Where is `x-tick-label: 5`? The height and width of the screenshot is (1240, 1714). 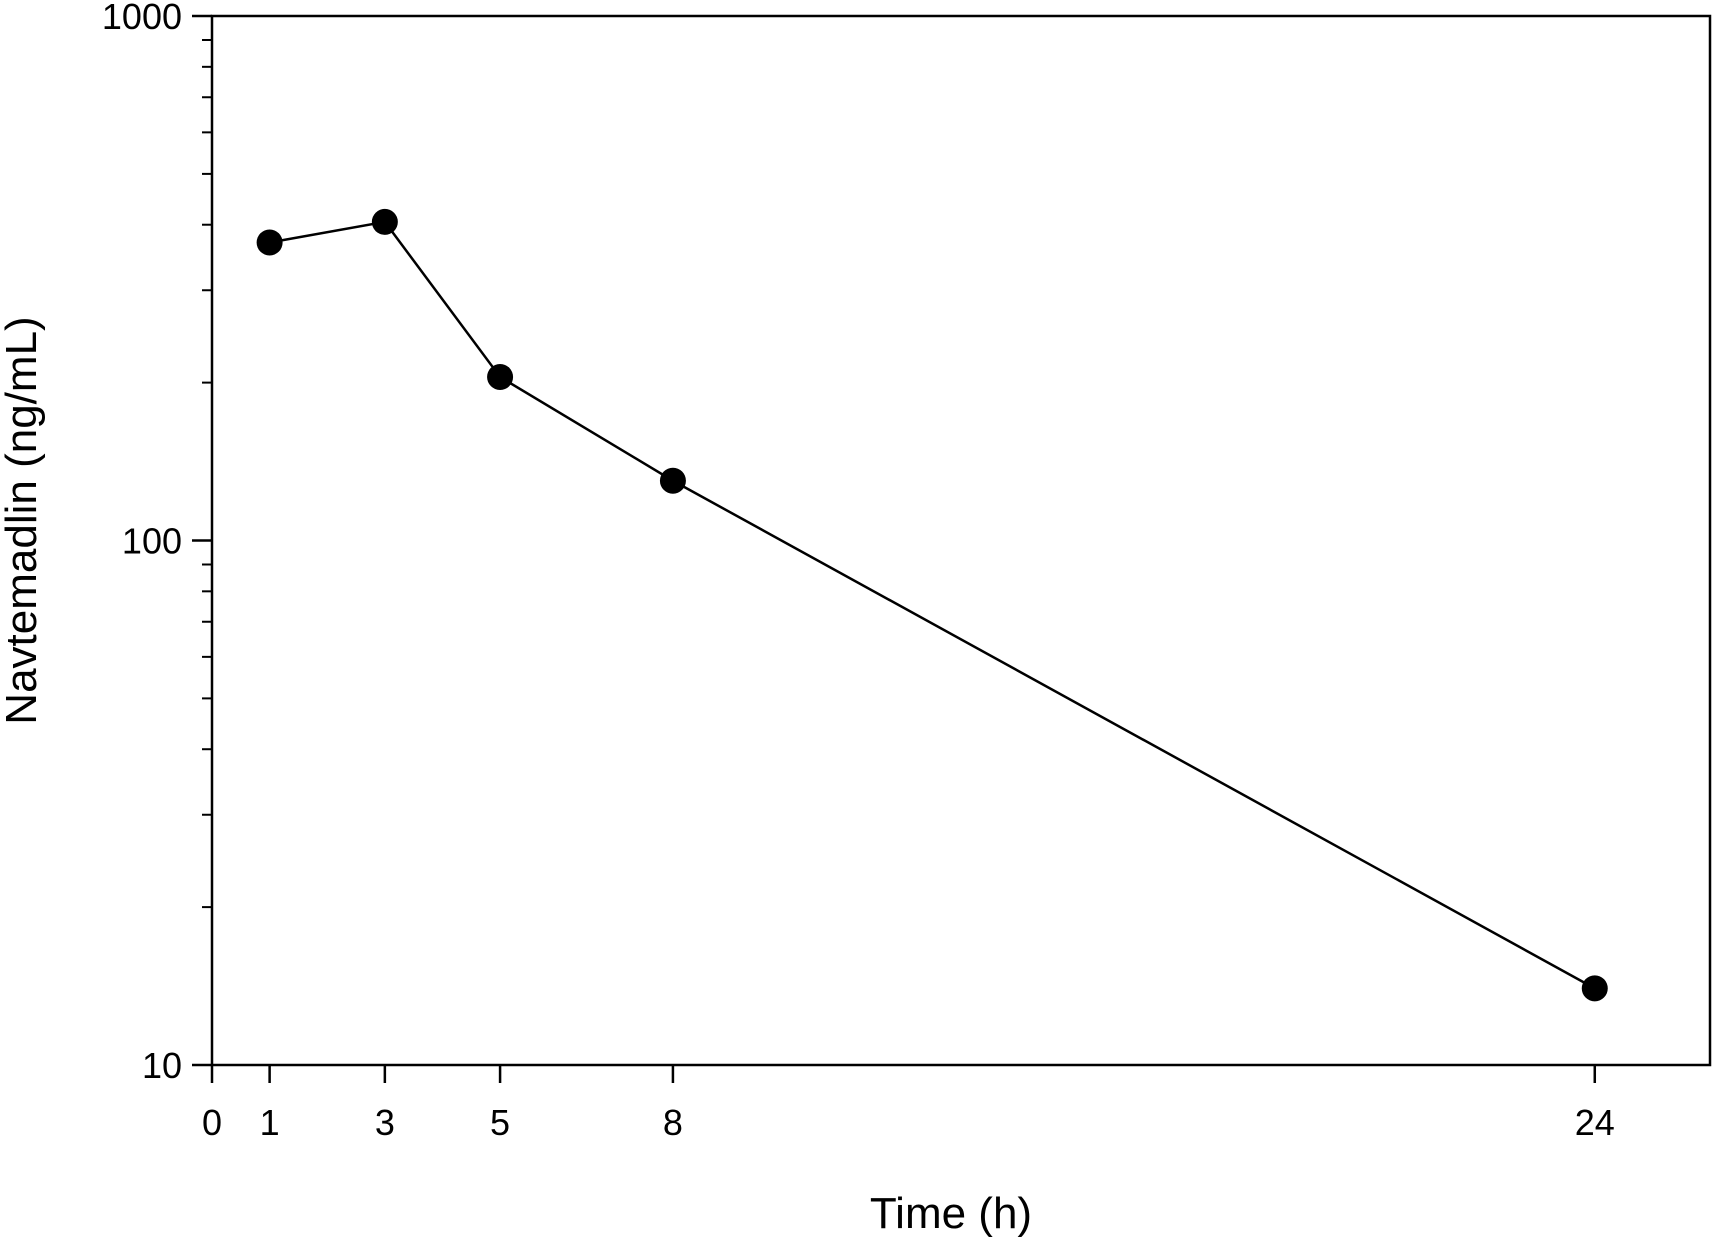 x-tick-label: 5 is located at coordinates (500, 1122).